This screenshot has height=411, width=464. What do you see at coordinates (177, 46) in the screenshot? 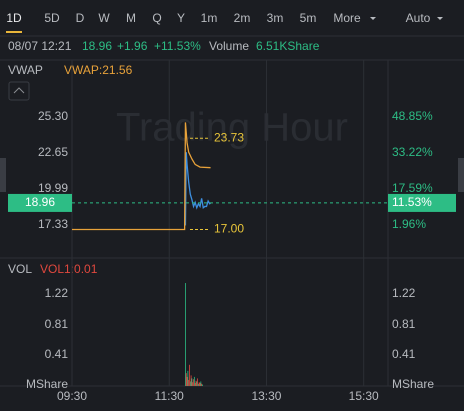
I see `change-pct: +11.53%` at bounding box center [177, 46].